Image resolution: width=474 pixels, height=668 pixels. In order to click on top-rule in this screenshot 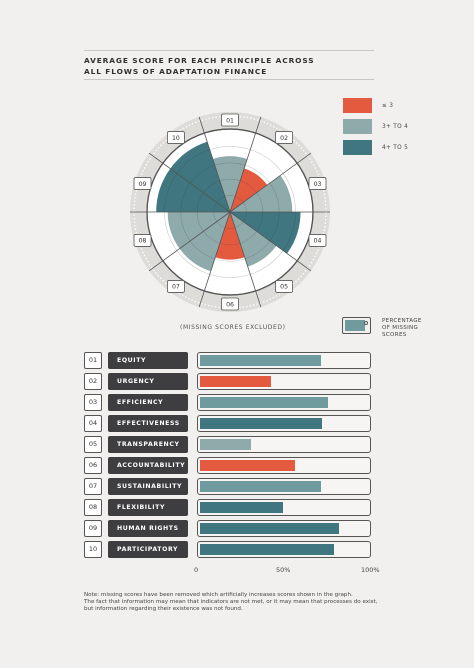, I will do `click(229, 50)`.